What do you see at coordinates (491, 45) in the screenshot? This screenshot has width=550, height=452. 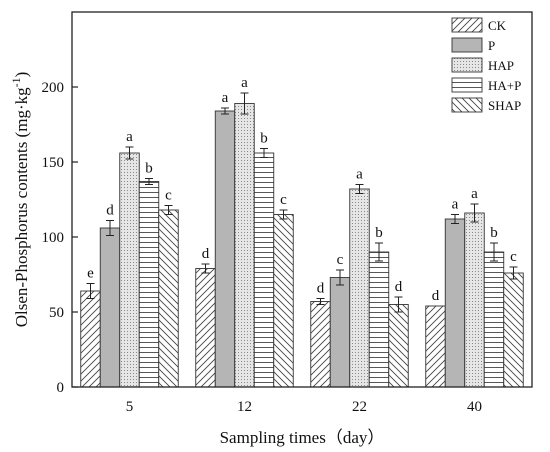 I see `legend-label-P: P` at bounding box center [491, 45].